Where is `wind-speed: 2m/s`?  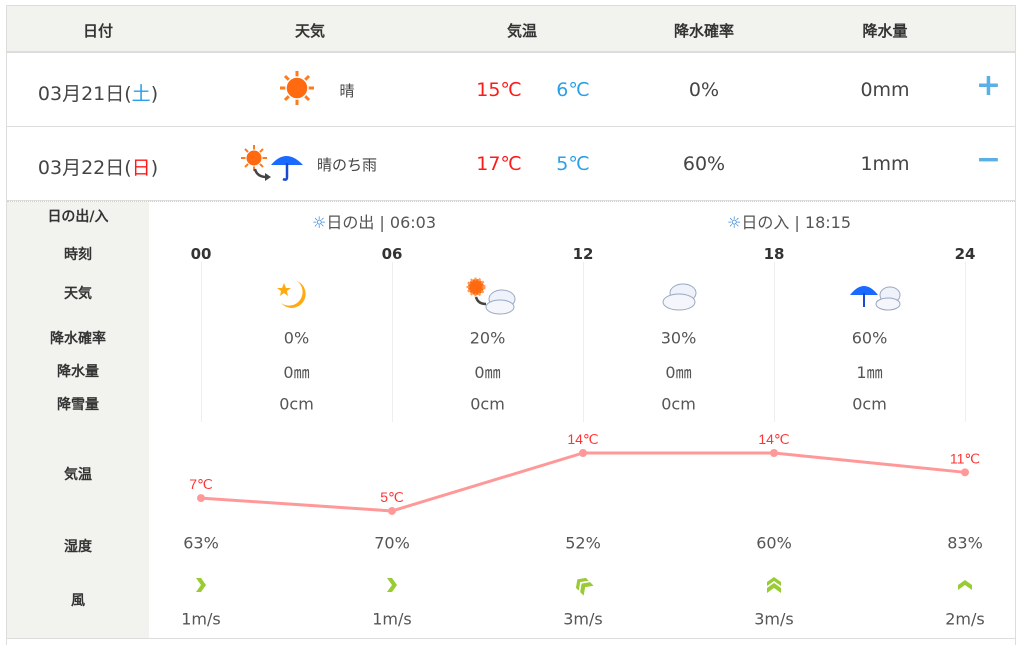
wind-speed: 2m/s is located at coordinates (965, 619).